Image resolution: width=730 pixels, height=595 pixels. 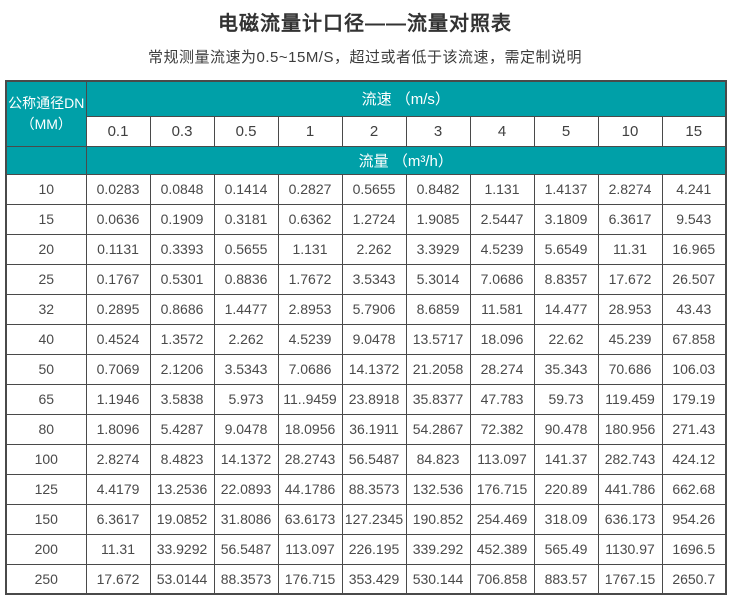 I want to click on flow-value-cell: 0.8686, so click(x=182, y=309).